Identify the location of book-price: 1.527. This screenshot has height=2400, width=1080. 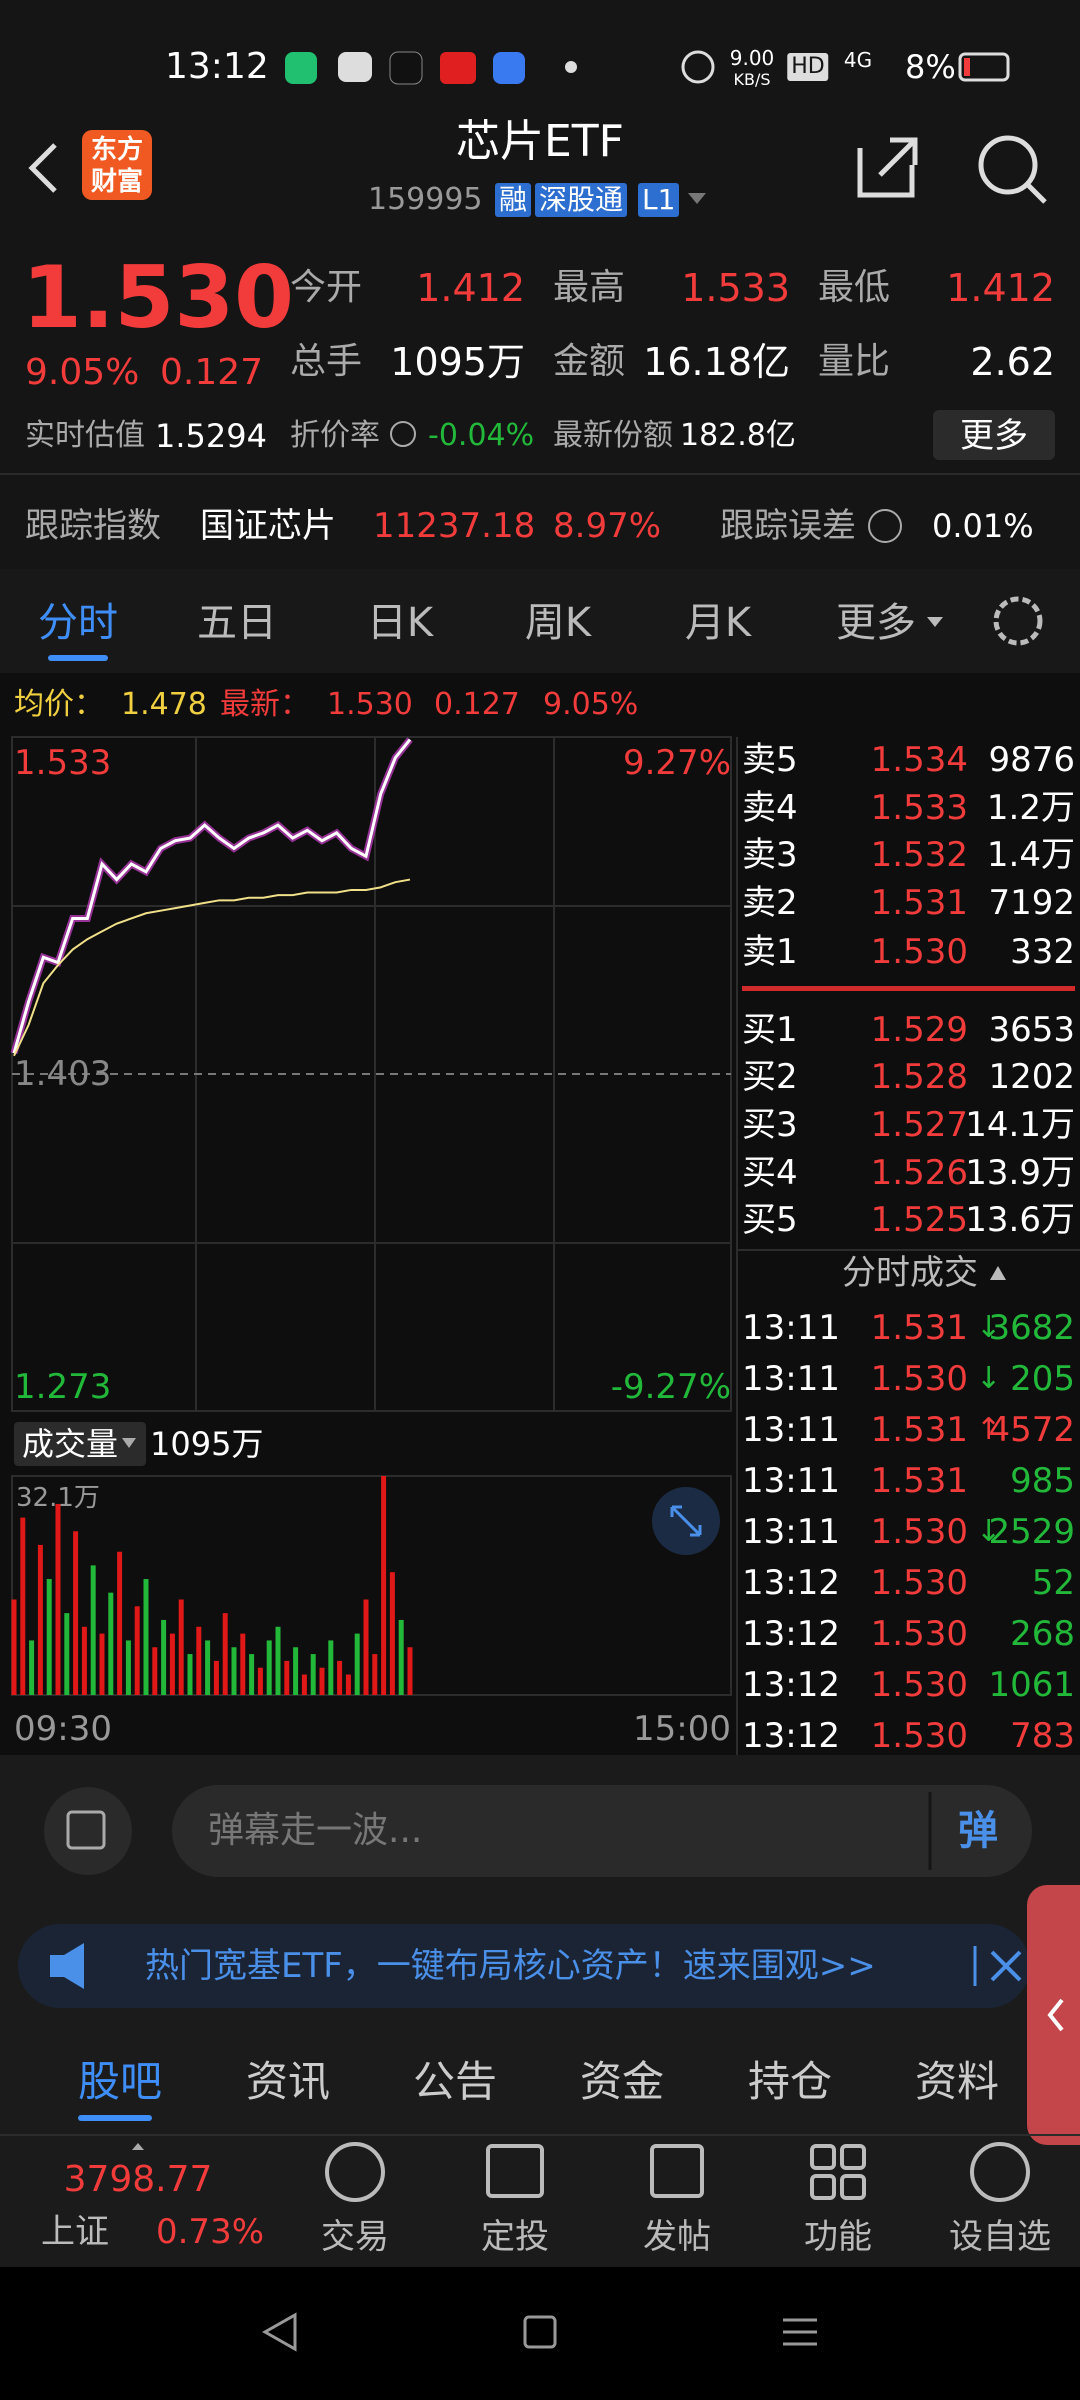
(919, 1125).